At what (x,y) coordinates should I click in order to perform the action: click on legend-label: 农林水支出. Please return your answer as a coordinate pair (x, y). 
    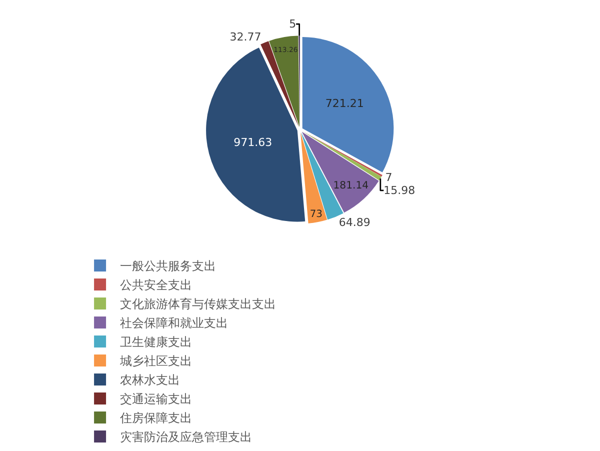
    Looking at the image, I should click on (150, 380).